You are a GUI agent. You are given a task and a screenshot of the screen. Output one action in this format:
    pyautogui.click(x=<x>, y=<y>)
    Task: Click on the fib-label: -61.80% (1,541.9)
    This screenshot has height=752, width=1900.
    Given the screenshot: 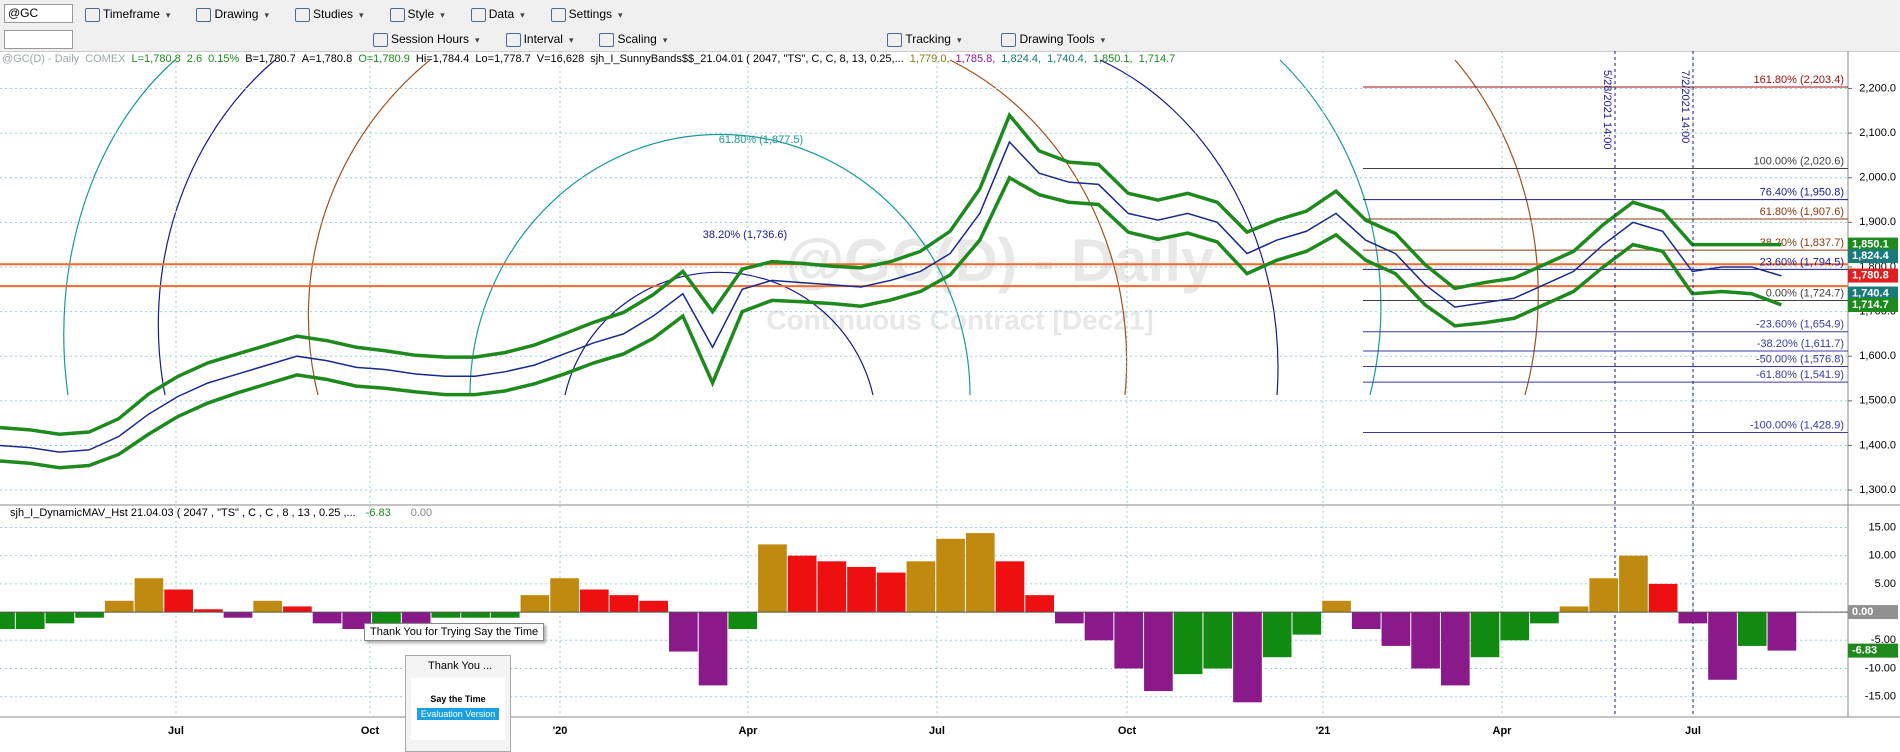 What is the action you would take?
    pyautogui.click(x=1800, y=375)
    